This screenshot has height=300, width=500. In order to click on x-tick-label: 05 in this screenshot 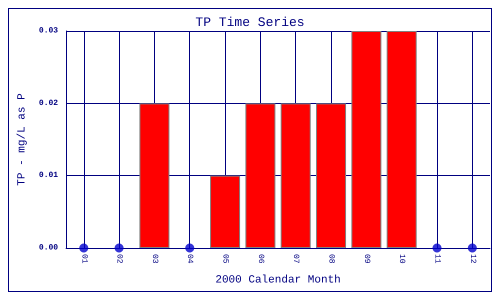, I will do `click(225, 259)`.